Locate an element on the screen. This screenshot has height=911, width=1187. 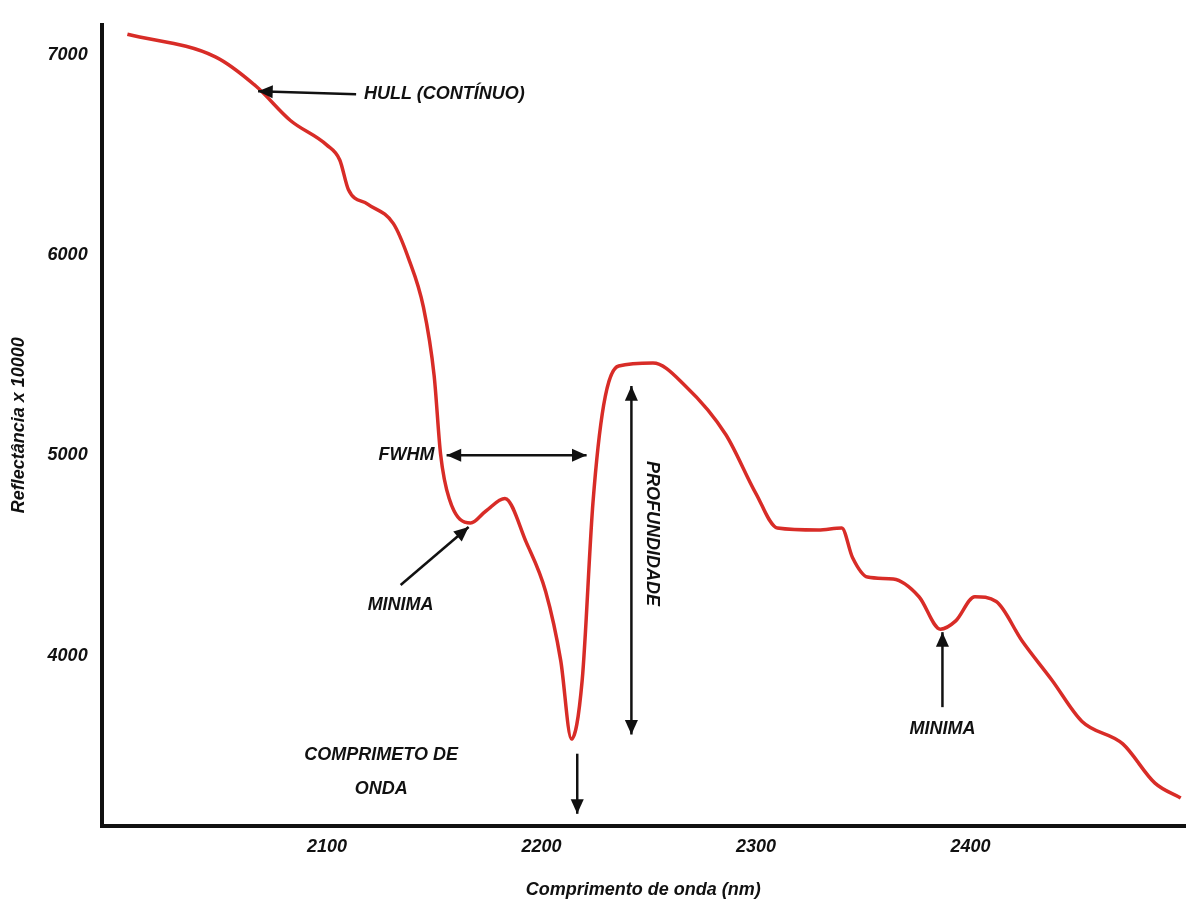
y-tick-label: 6000 is located at coordinates (67, 254).